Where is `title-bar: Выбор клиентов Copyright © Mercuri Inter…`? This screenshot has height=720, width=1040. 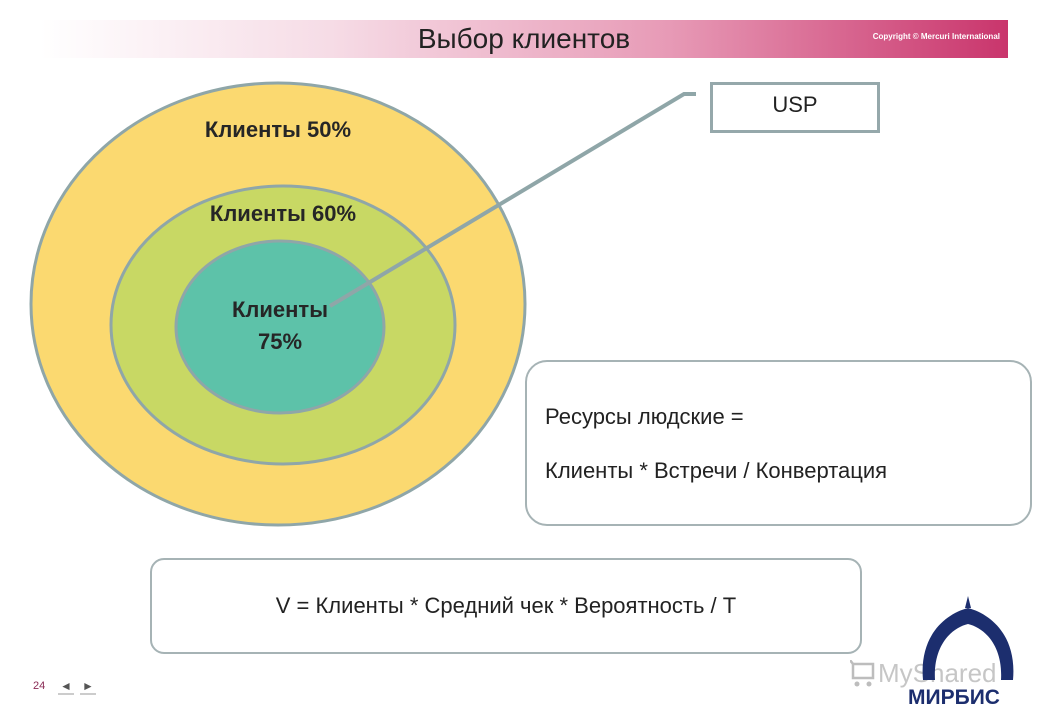 title-bar: Выбор клиентов Copyright © Mercuri Inter… is located at coordinates (524, 39).